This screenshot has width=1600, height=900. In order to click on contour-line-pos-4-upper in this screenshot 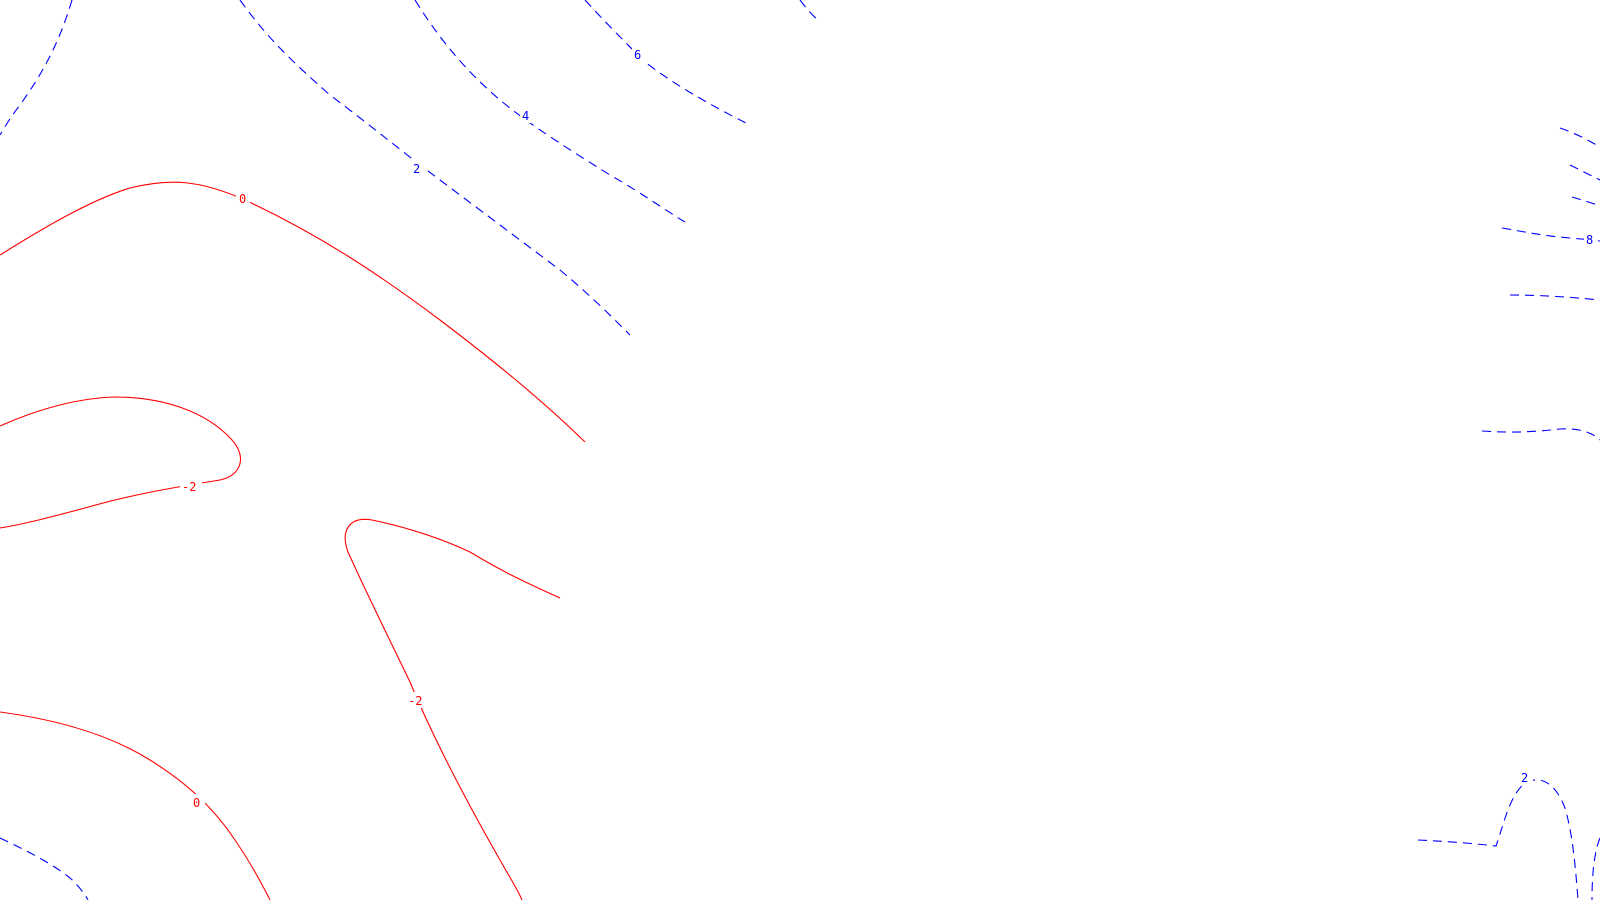, I will do `click(550, 111)`.